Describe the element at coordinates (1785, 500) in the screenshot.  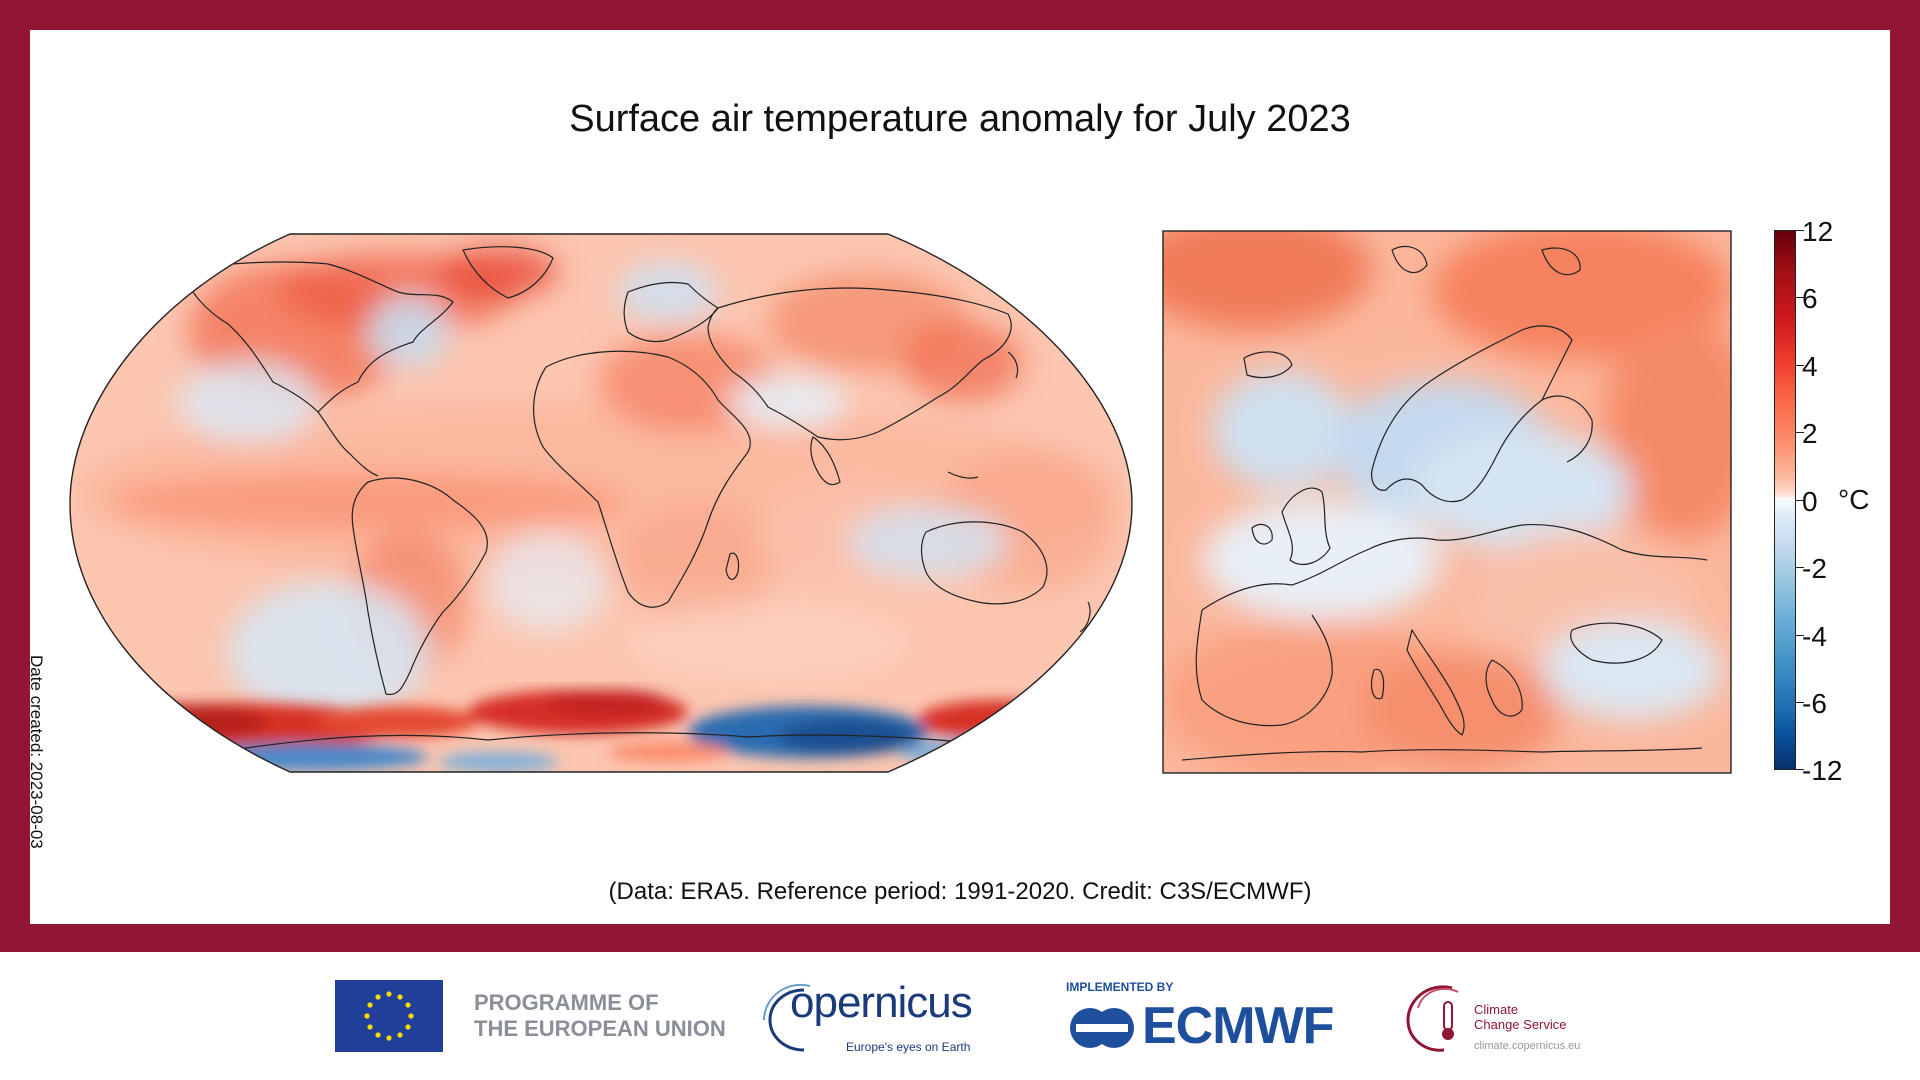
I see `colorbar-gradient` at that location.